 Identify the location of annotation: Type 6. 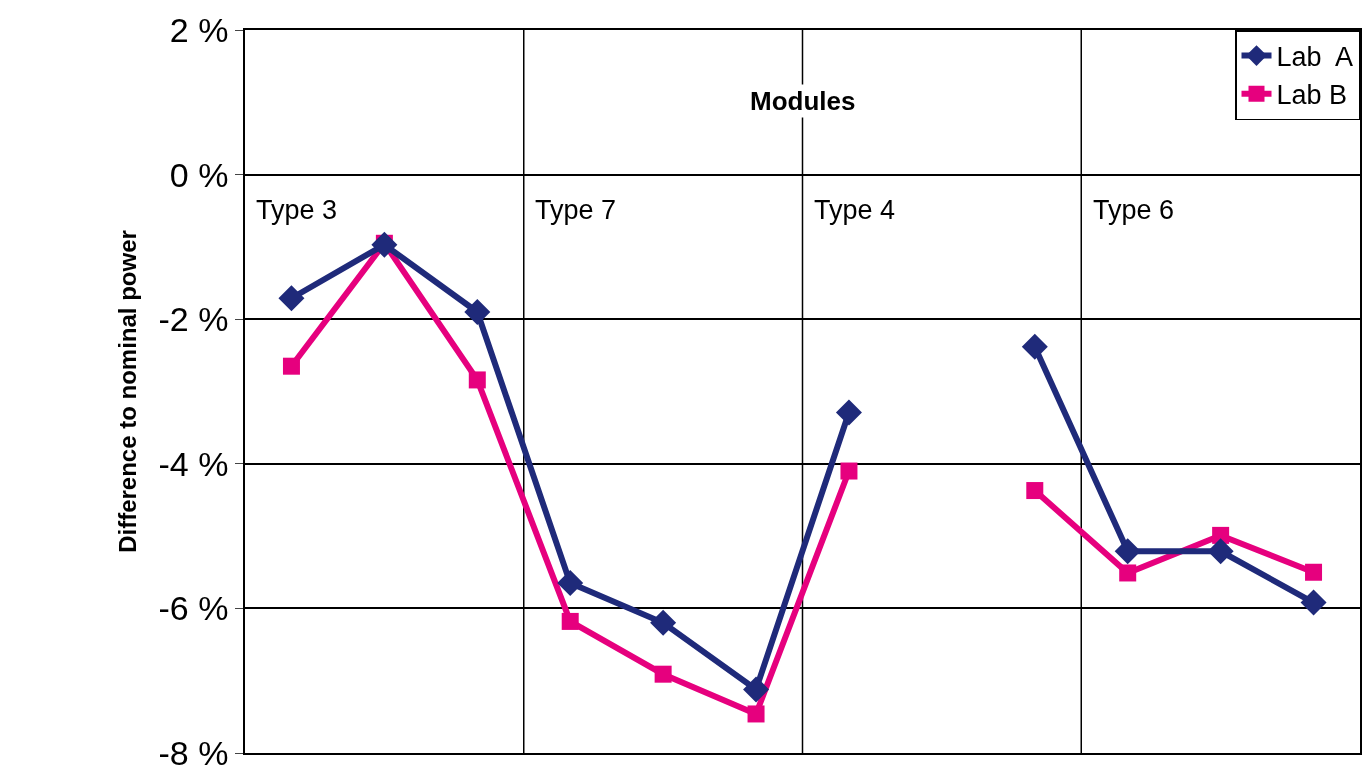
(1134, 210).